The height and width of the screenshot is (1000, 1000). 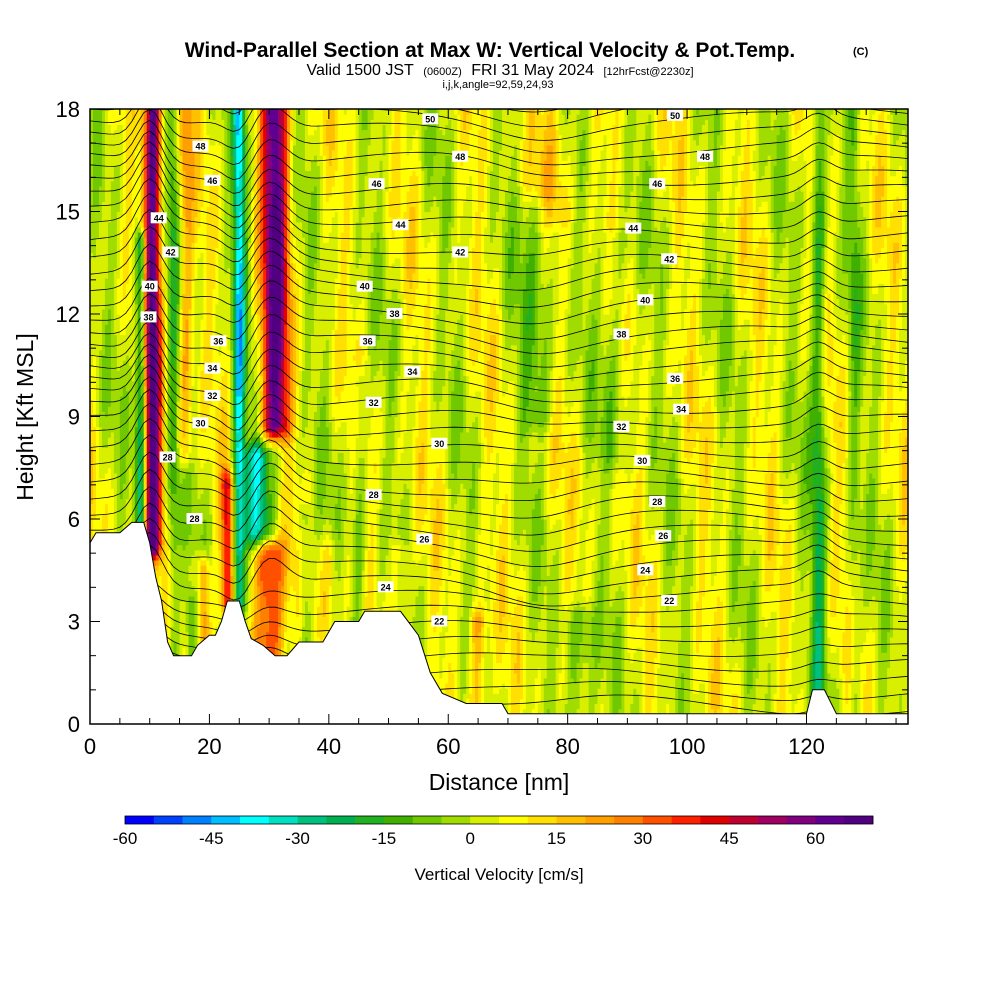 What do you see at coordinates (361, 70) in the screenshot?
I see `valid-time: Valid 1500 JST` at bounding box center [361, 70].